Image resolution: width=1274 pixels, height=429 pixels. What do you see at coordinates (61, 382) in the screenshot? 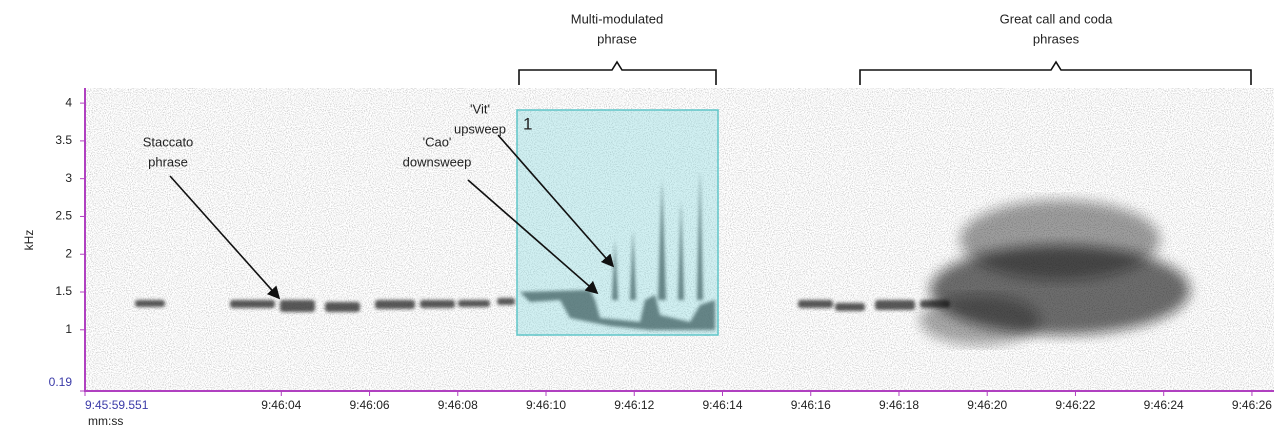
I see `y-tick-label: 0.19` at bounding box center [61, 382].